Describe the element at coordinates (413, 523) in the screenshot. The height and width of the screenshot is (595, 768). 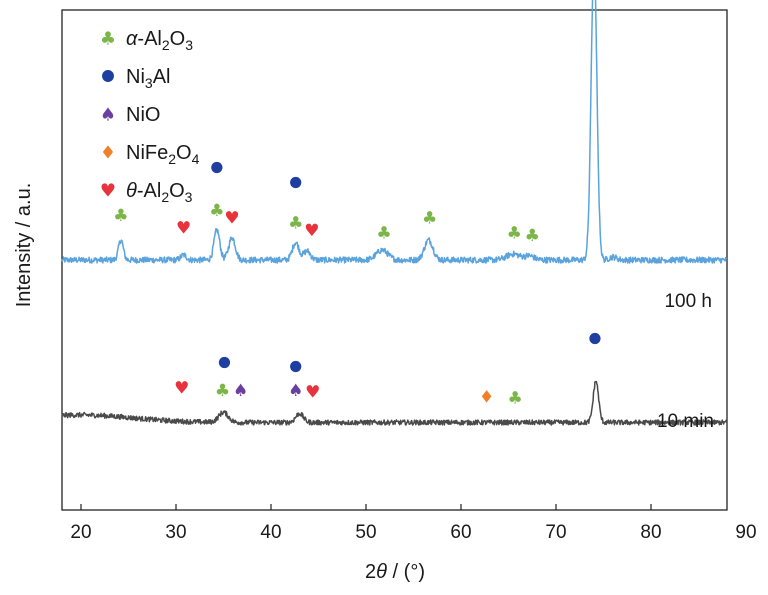
I see `x-axis-ticks: 20 30 40 50 60 70 80 90` at that location.